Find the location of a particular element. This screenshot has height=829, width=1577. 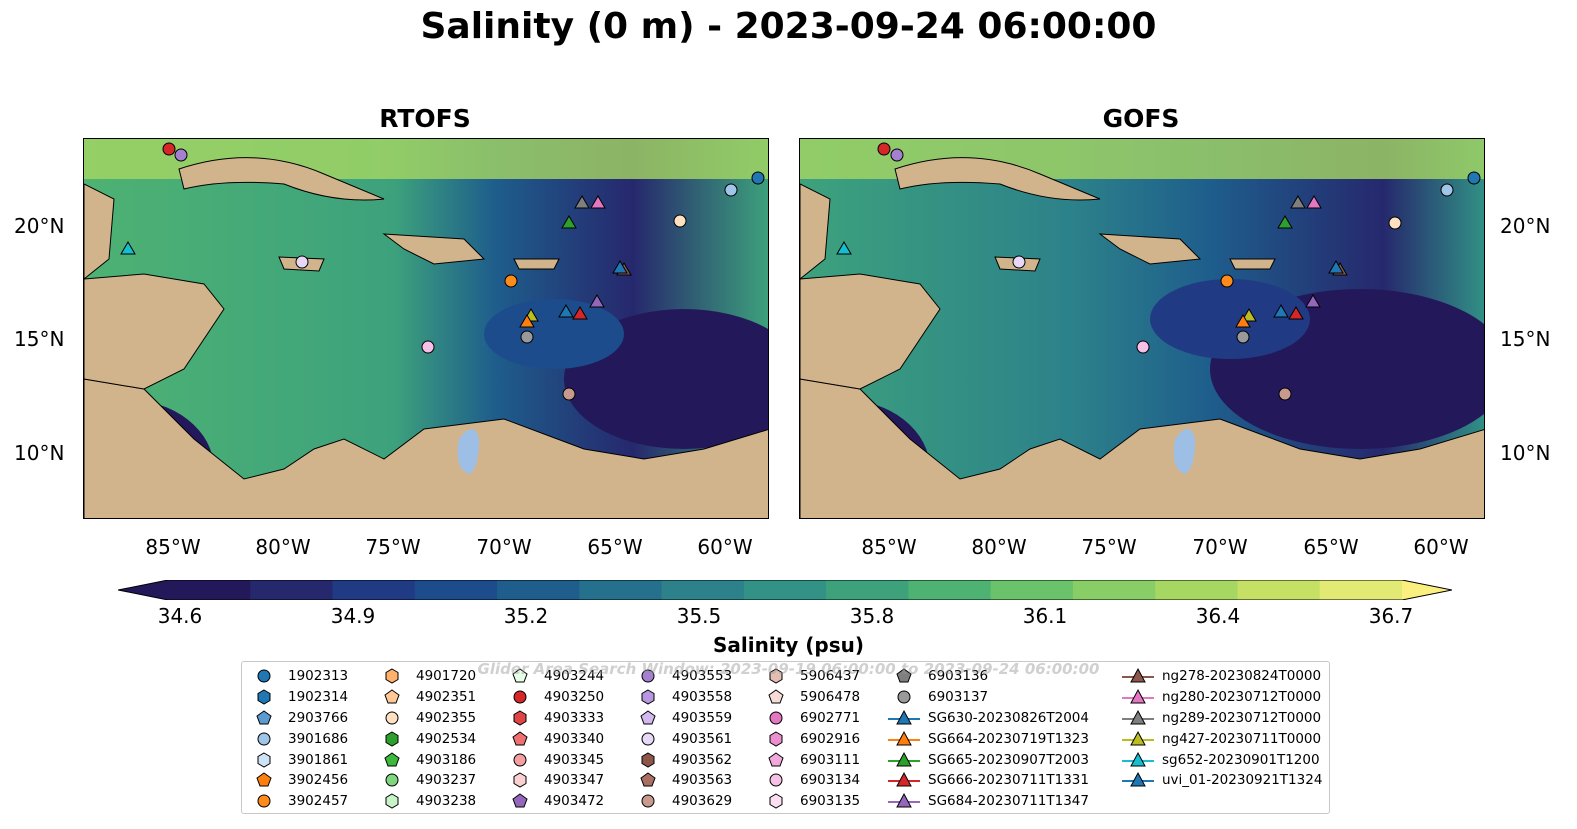

legend-item: 4902355 is located at coordinates (425, 718).